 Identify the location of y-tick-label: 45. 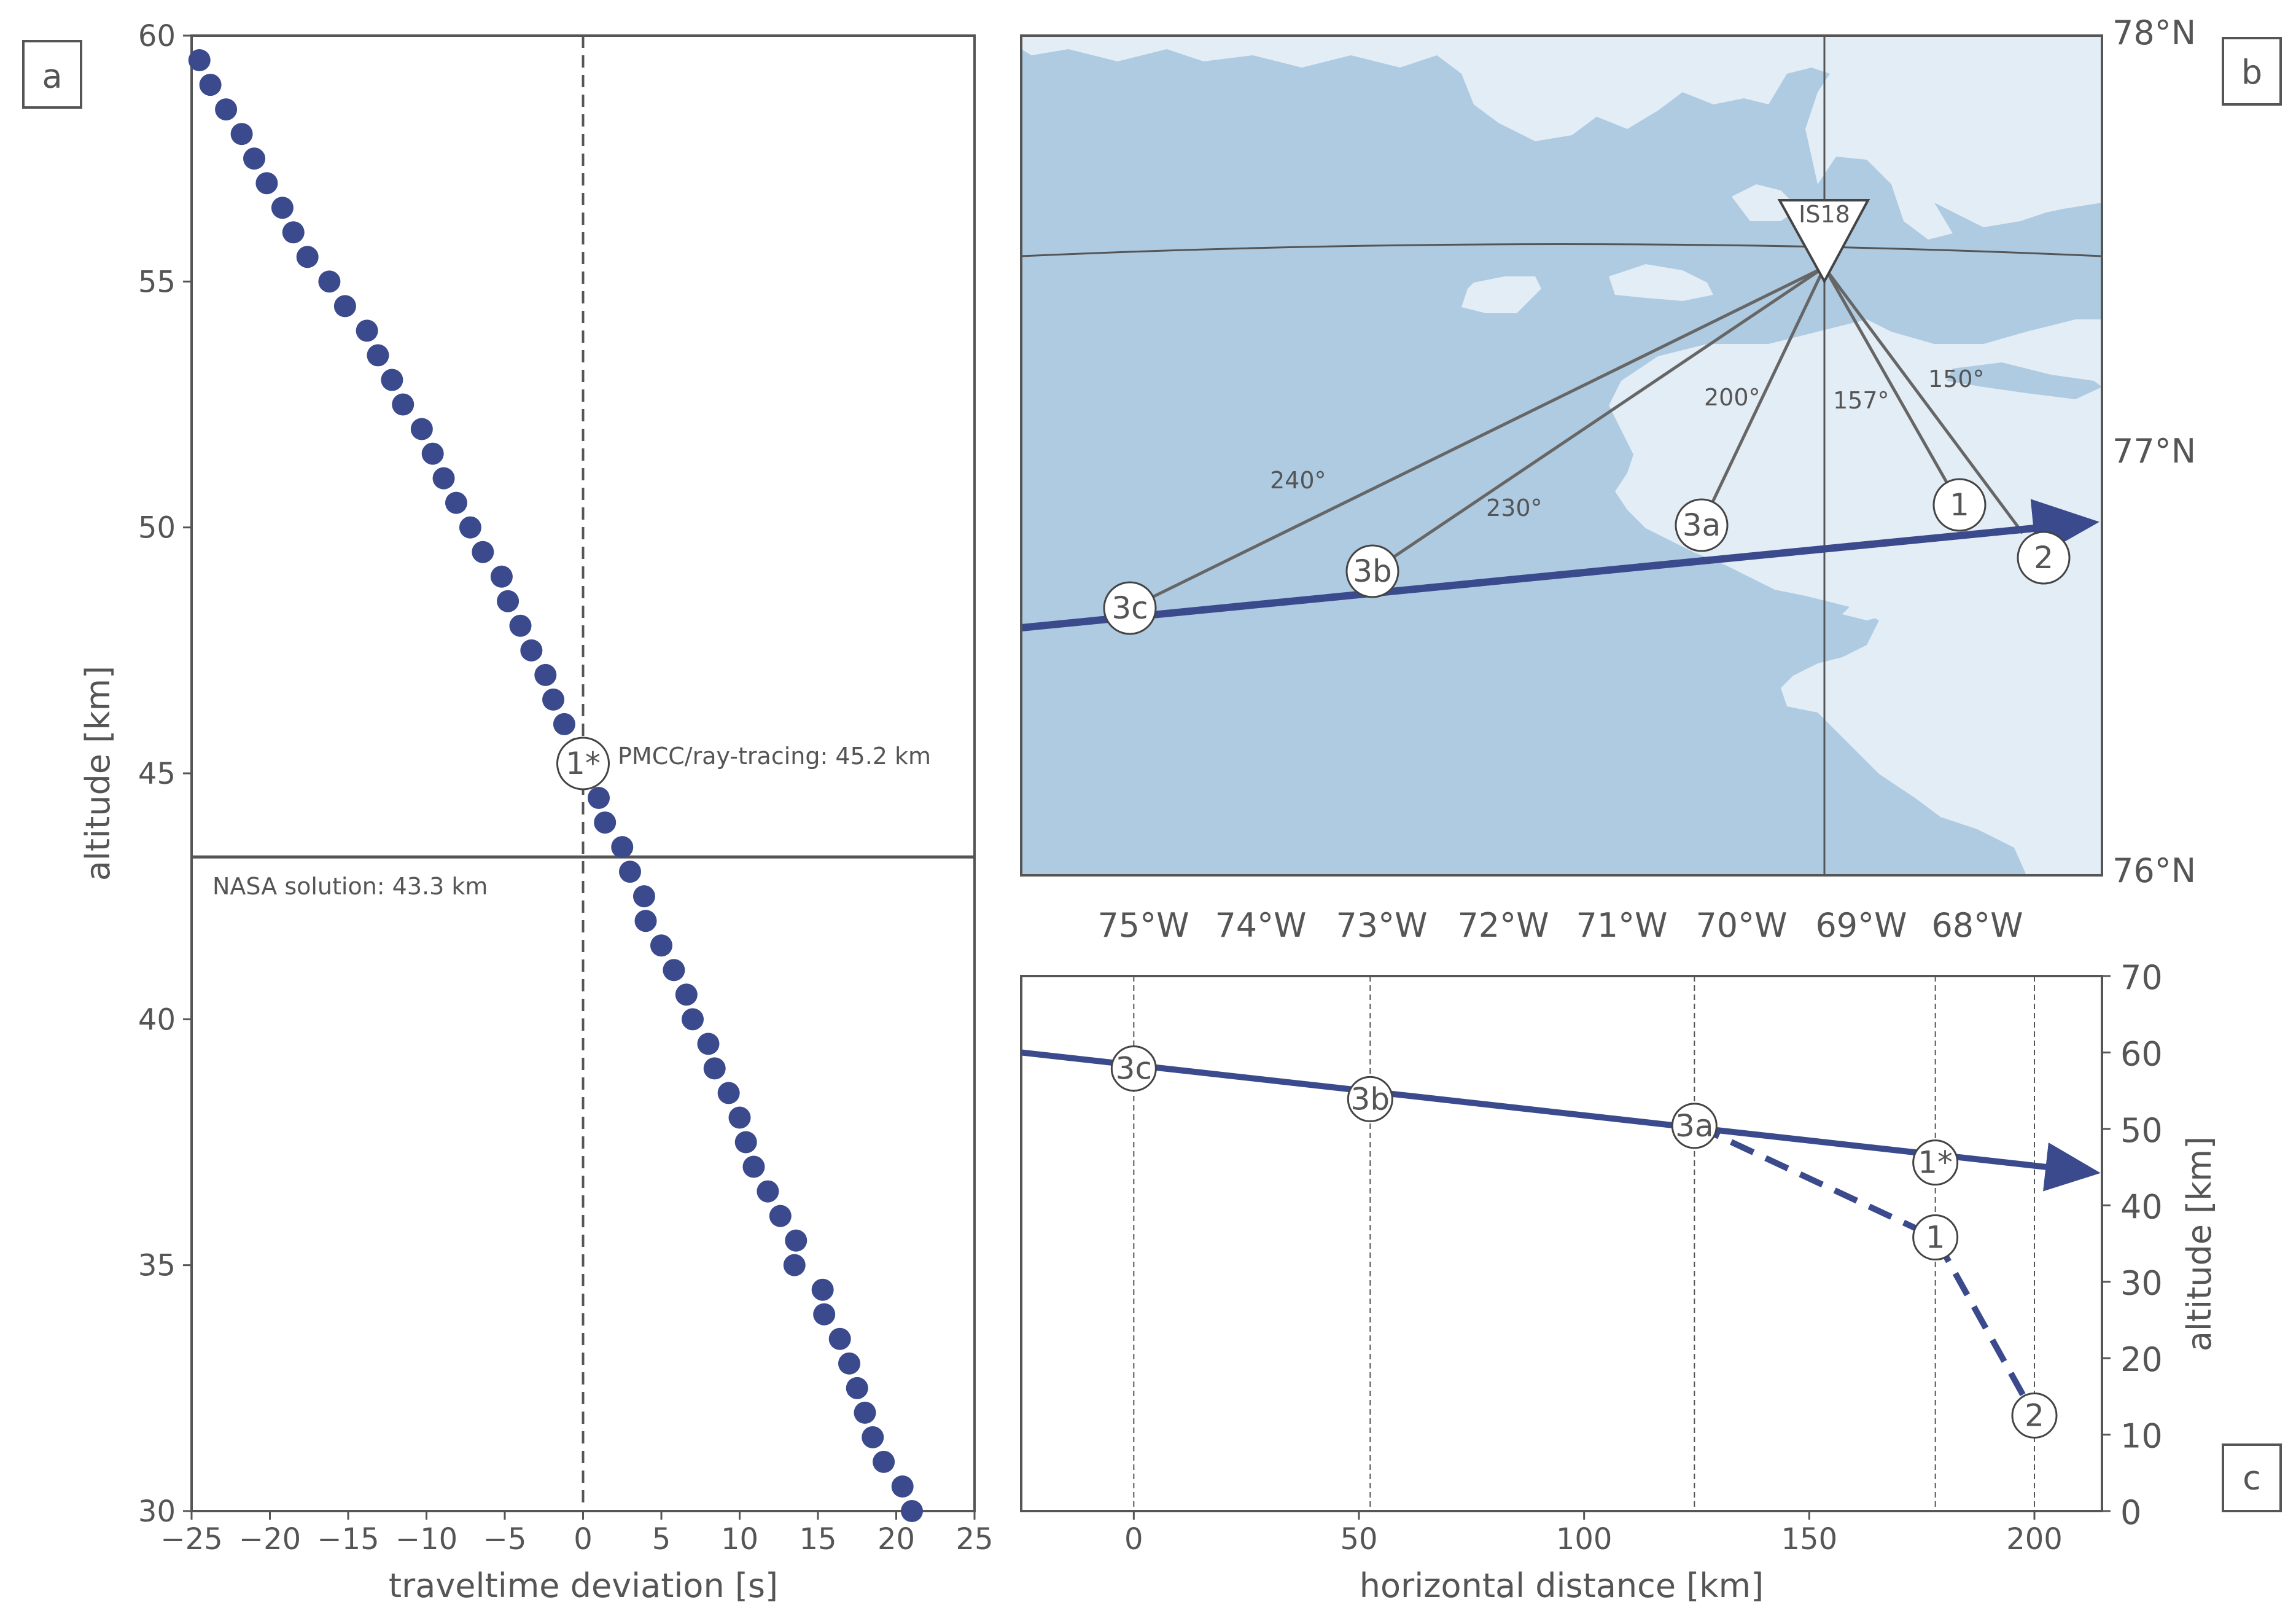
(157, 774).